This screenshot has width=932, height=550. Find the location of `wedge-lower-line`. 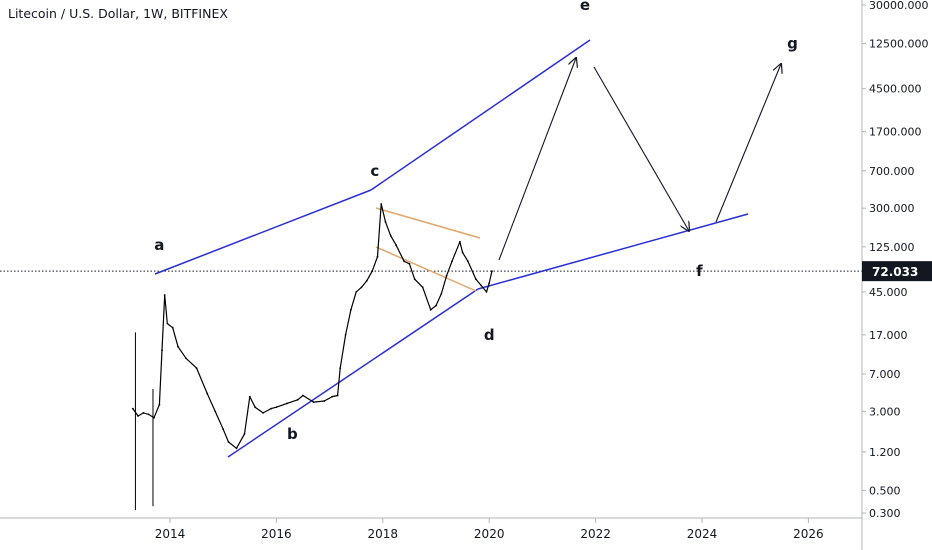

wedge-lower-line is located at coordinates (426, 269).